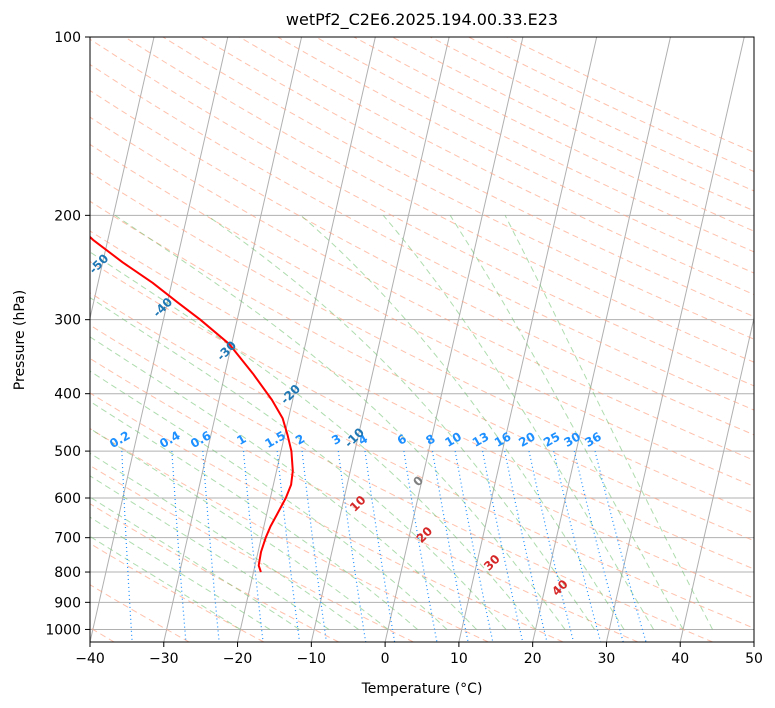 The height and width of the screenshot is (708, 775). Describe the element at coordinates (67, 499) in the screenshot. I see `y-tick-label: 600` at that location.